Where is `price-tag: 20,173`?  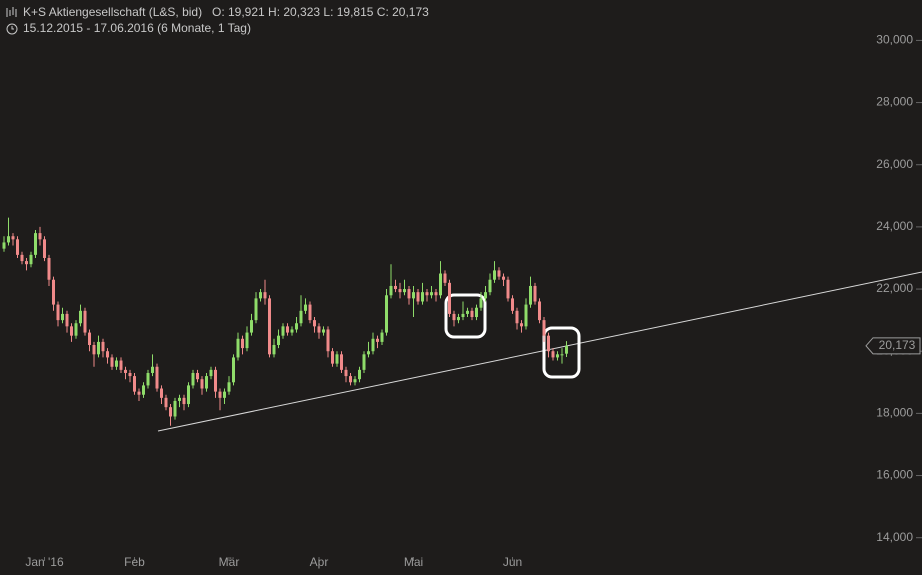 price-tag: 20,173 is located at coordinates (897, 345).